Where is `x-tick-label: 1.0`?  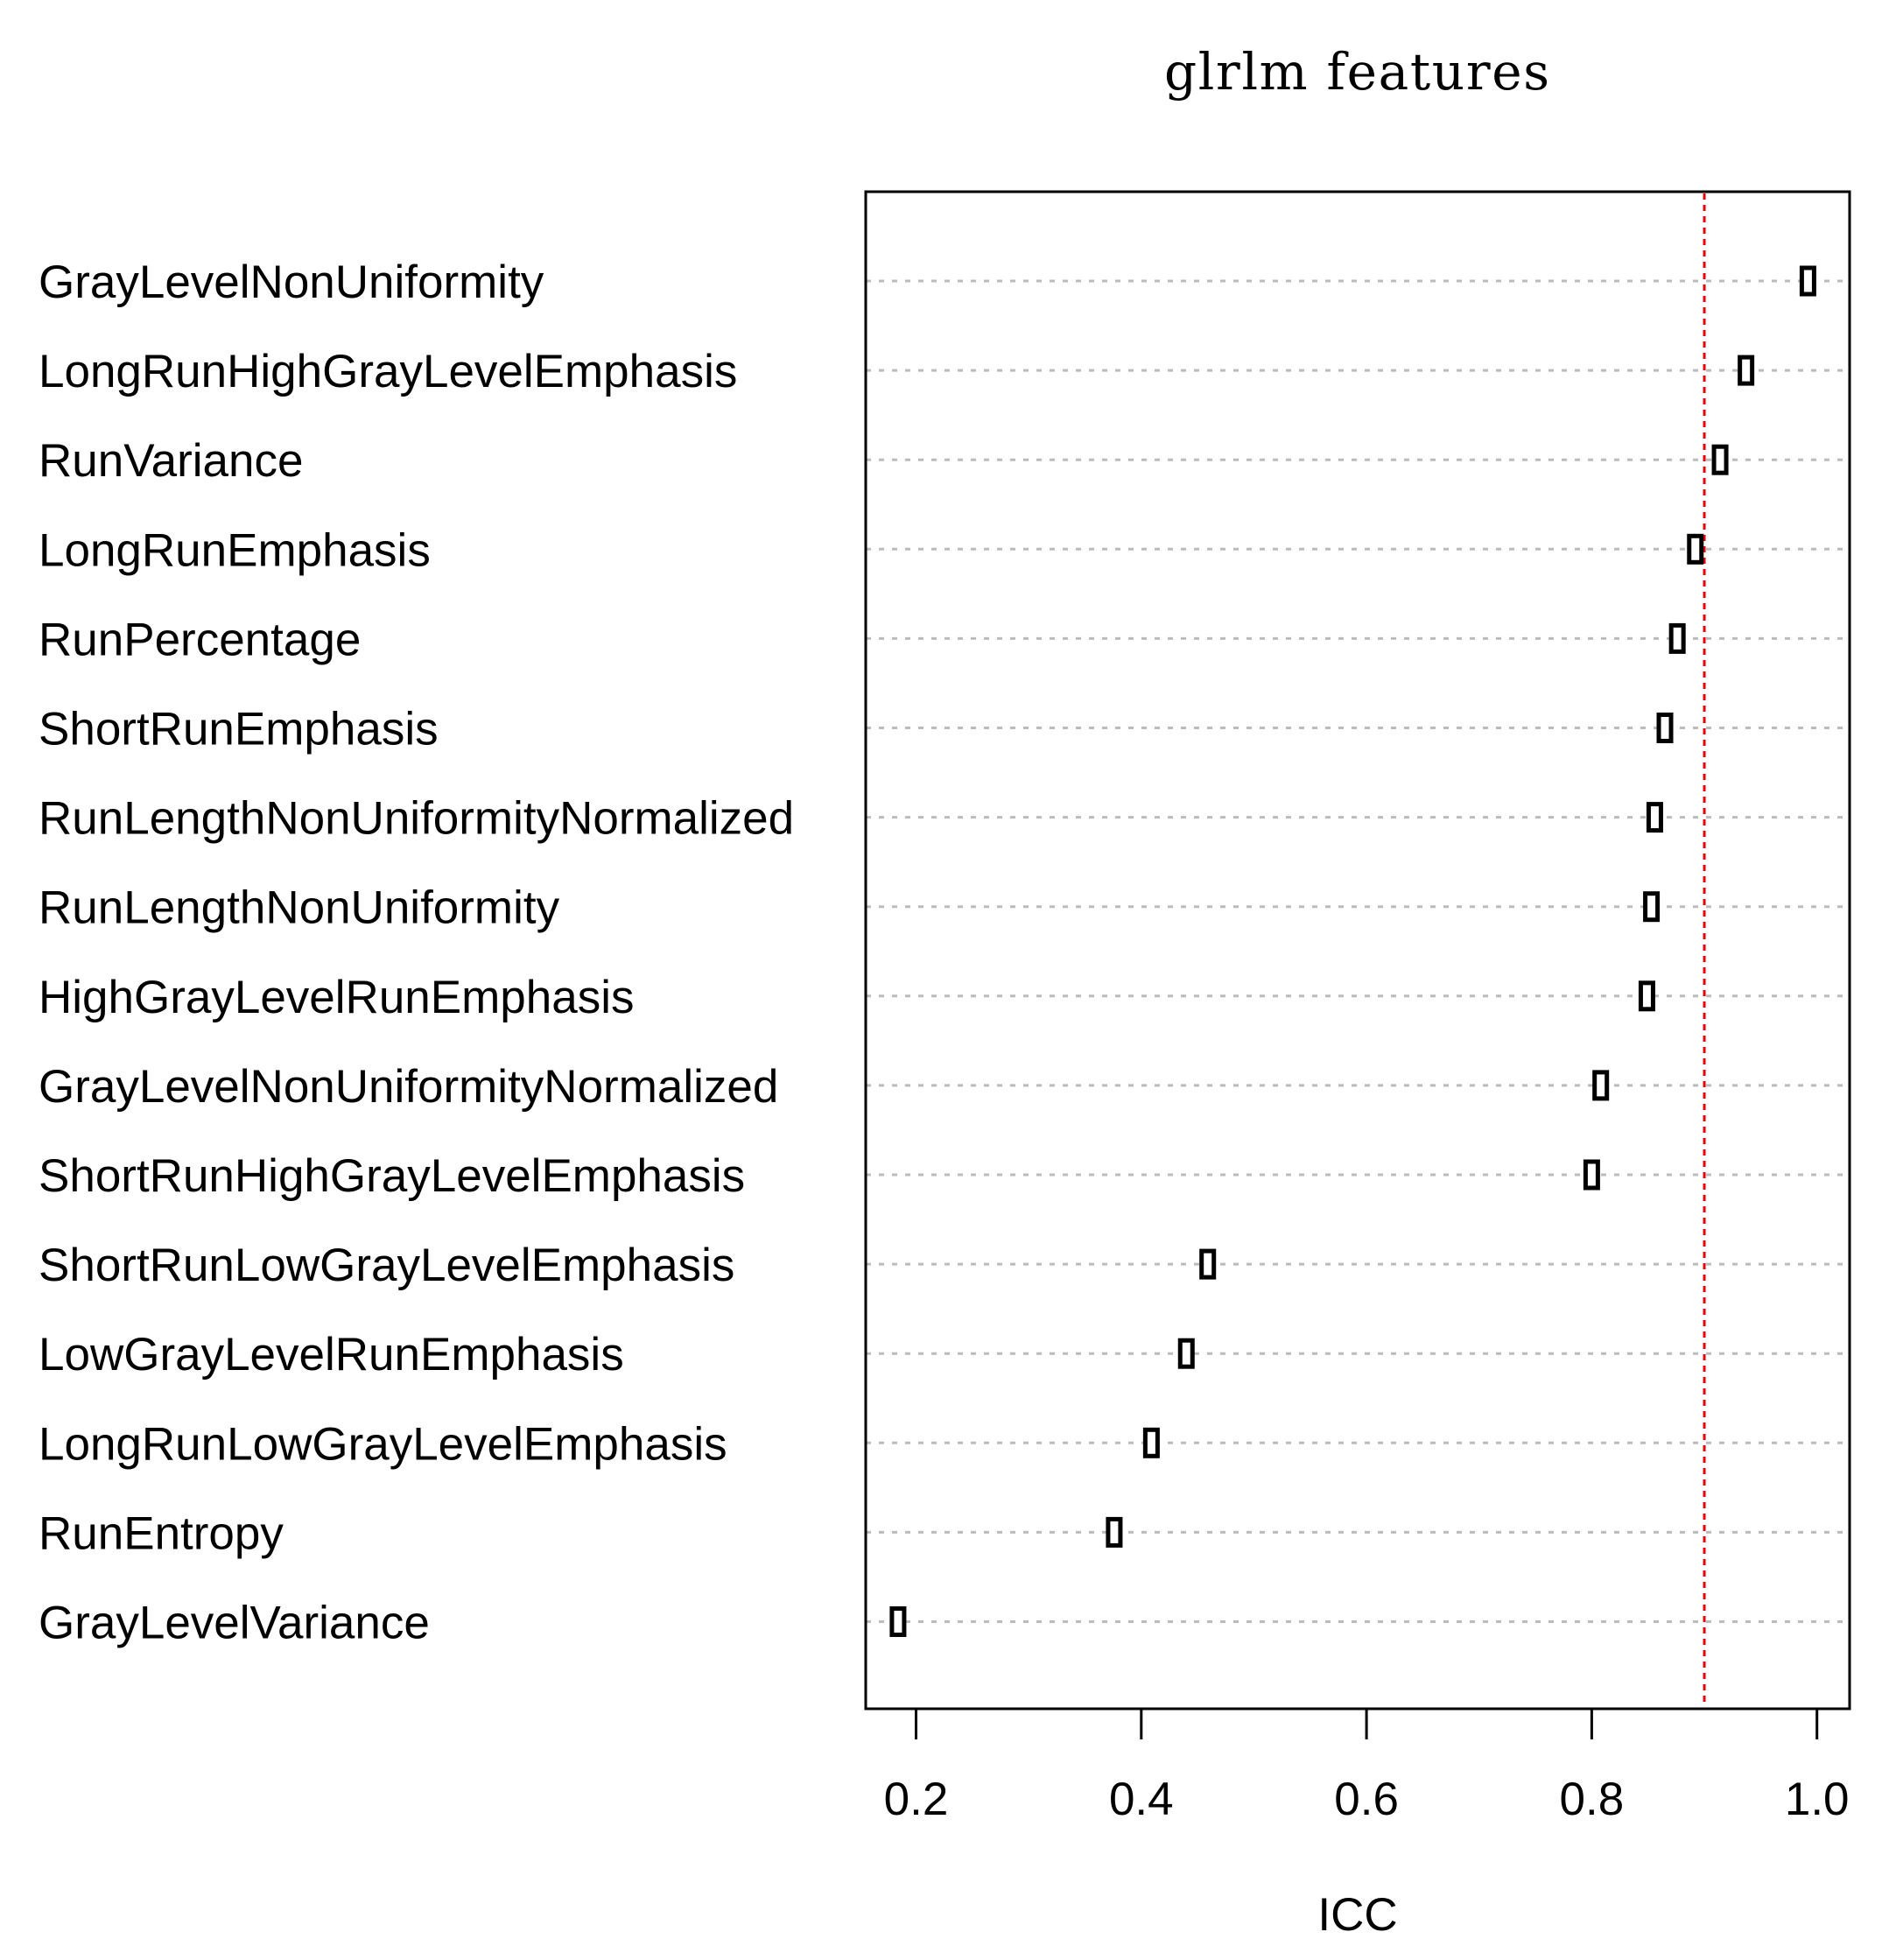 x-tick-label: 1.0 is located at coordinates (1817, 1799).